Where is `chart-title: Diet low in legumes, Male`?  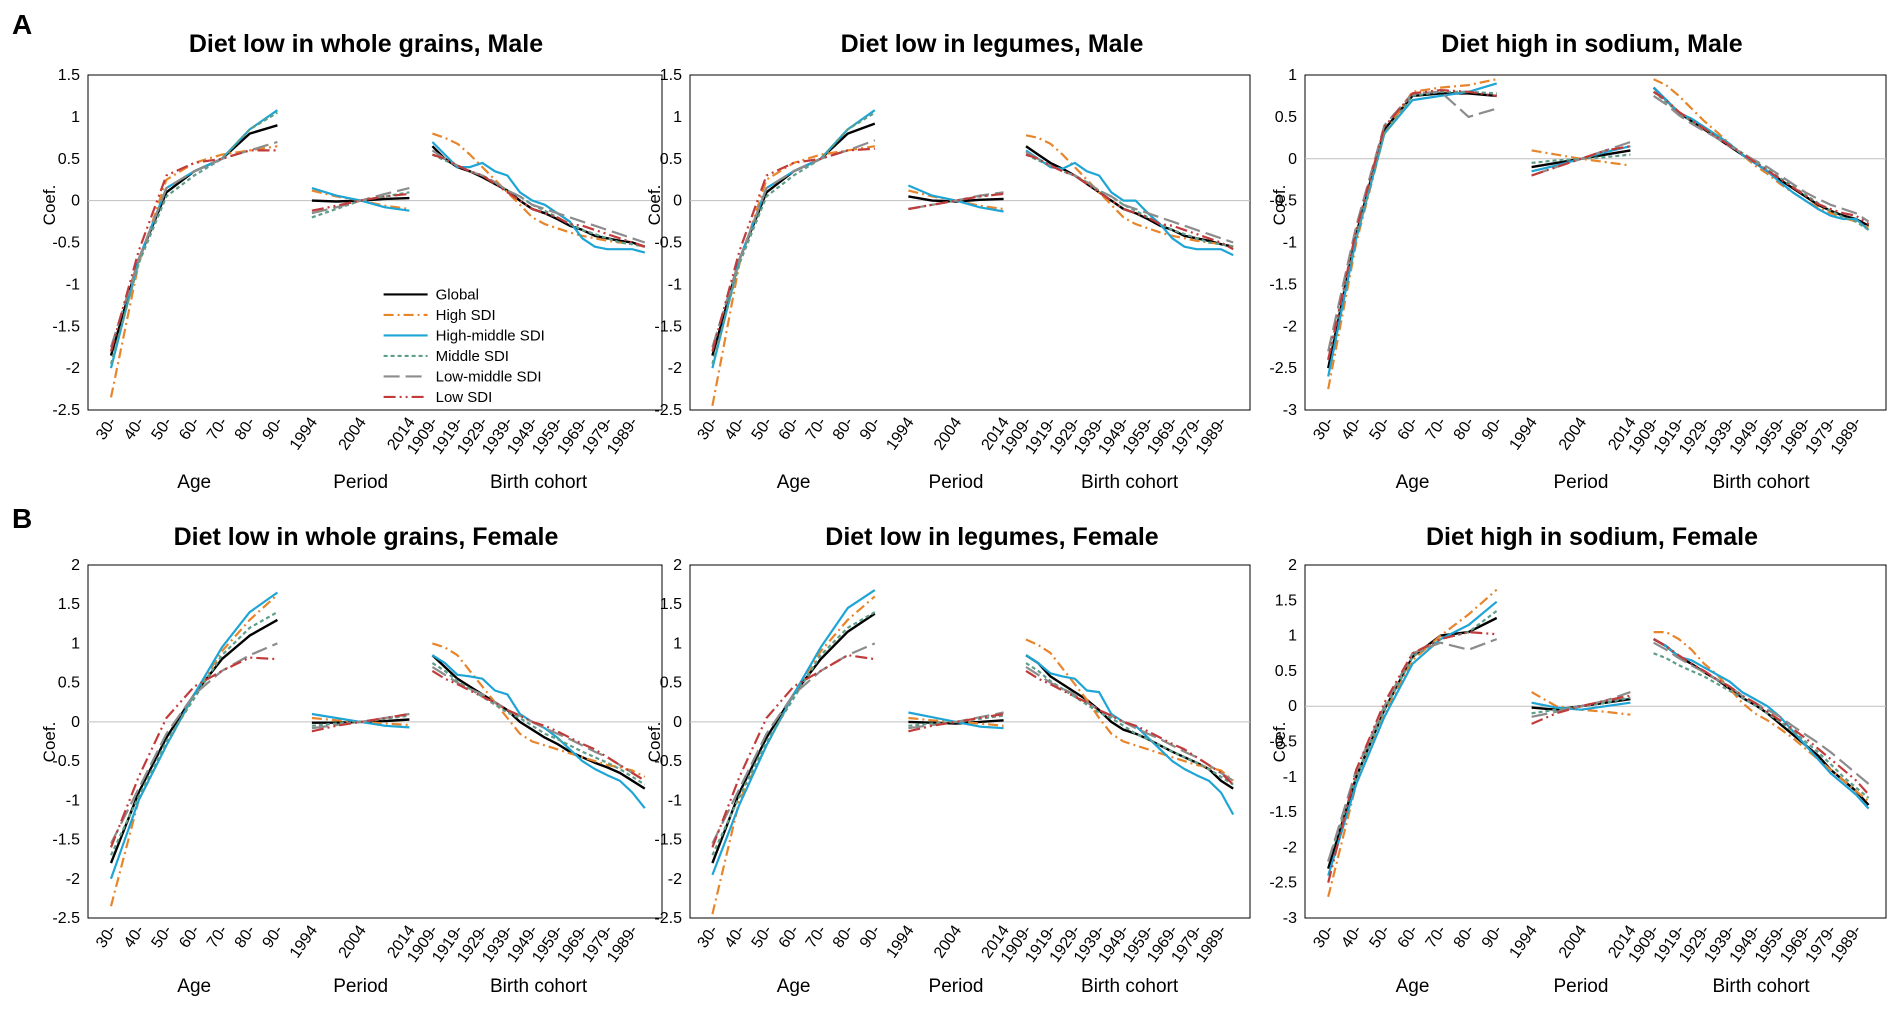 chart-title: Diet low in legumes, Male is located at coordinates (992, 44).